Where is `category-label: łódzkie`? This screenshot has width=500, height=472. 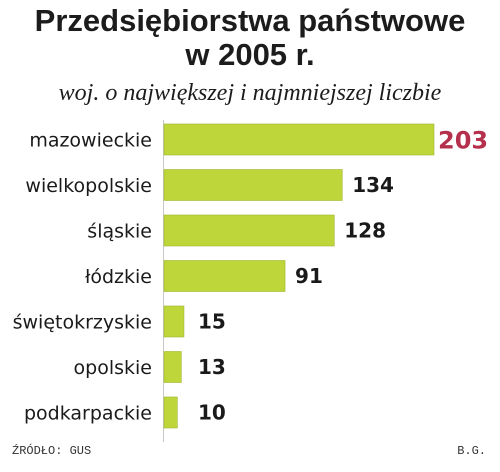 category-label: łódzkie is located at coordinates (118, 277).